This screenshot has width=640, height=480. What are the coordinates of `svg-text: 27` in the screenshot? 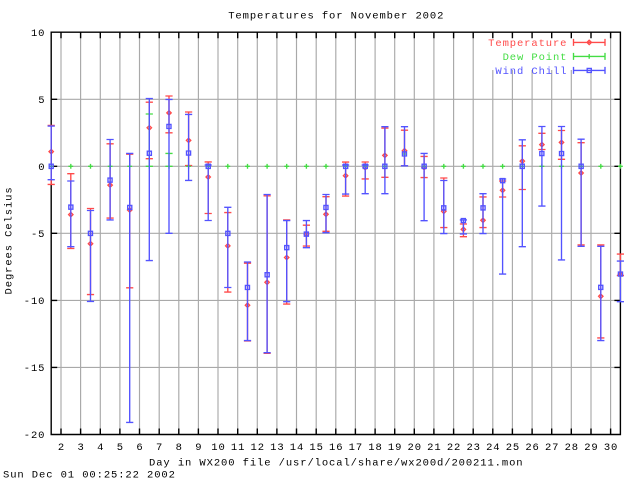 It's located at (552, 448).